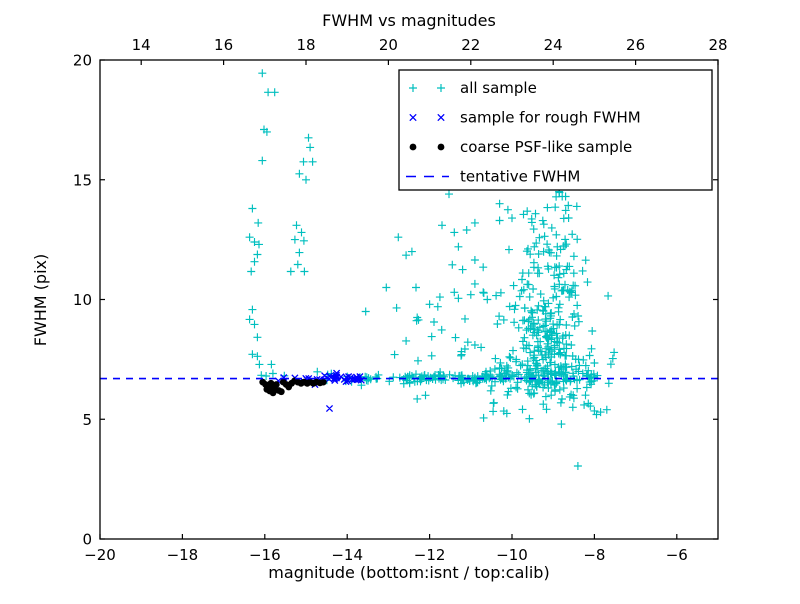  What do you see at coordinates (717, 45) in the screenshot?
I see `tick-label: 28` at bounding box center [717, 45].